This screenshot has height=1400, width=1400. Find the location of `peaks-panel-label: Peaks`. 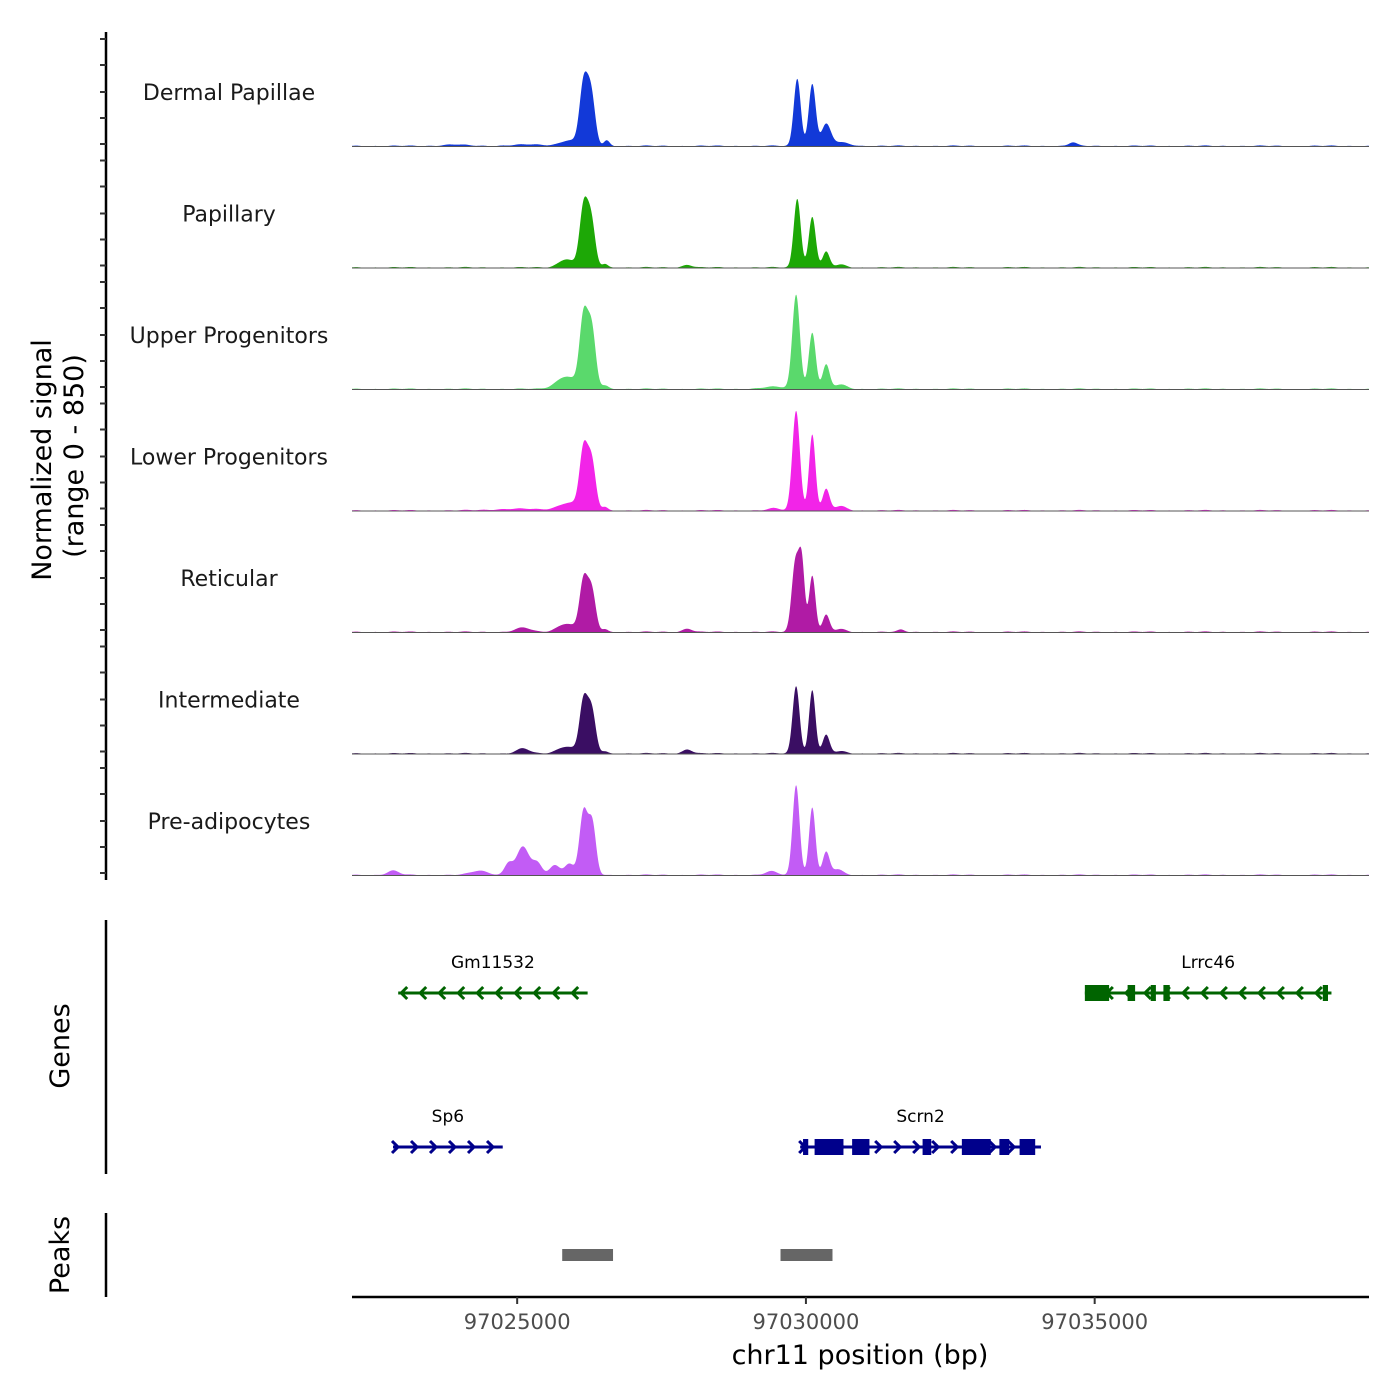

peaks-panel-label: Peaks is located at coordinates (60, 1255).